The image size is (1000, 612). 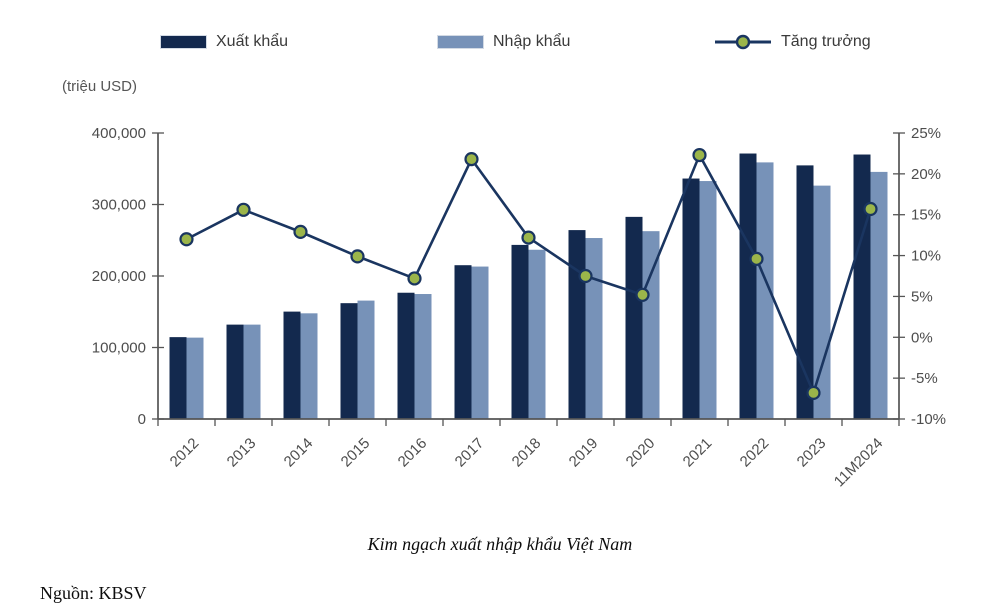 What do you see at coordinates (922, 337) in the screenshot?
I see `right-axis-tick-label: 0%` at bounding box center [922, 337].